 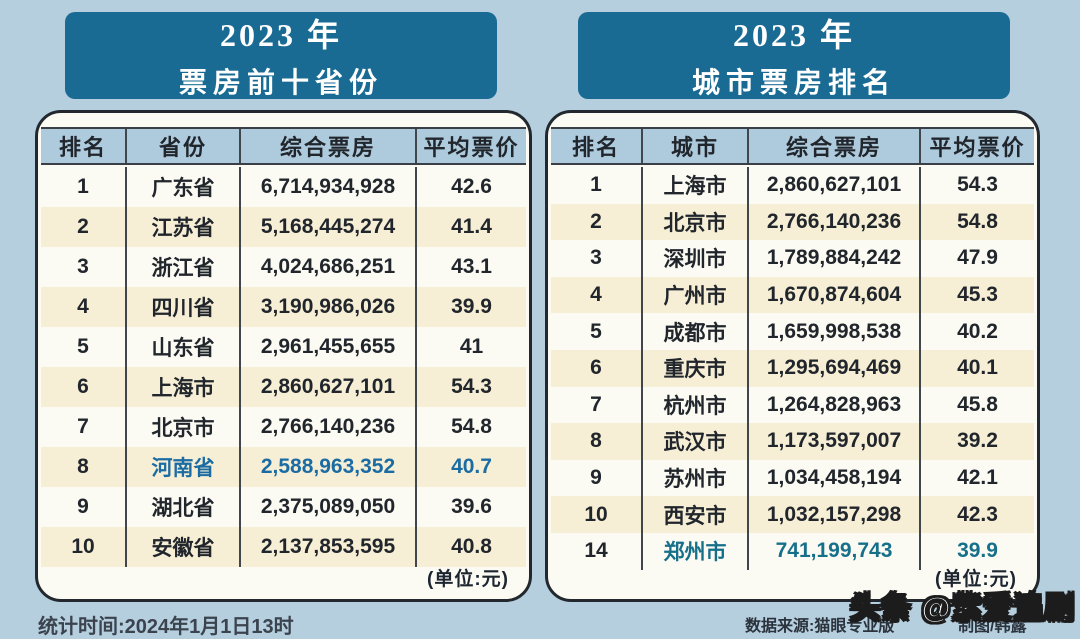 I want to click on table-row: 2 北京市 2,766,140,236 54.8, so click(x=792, y=222).